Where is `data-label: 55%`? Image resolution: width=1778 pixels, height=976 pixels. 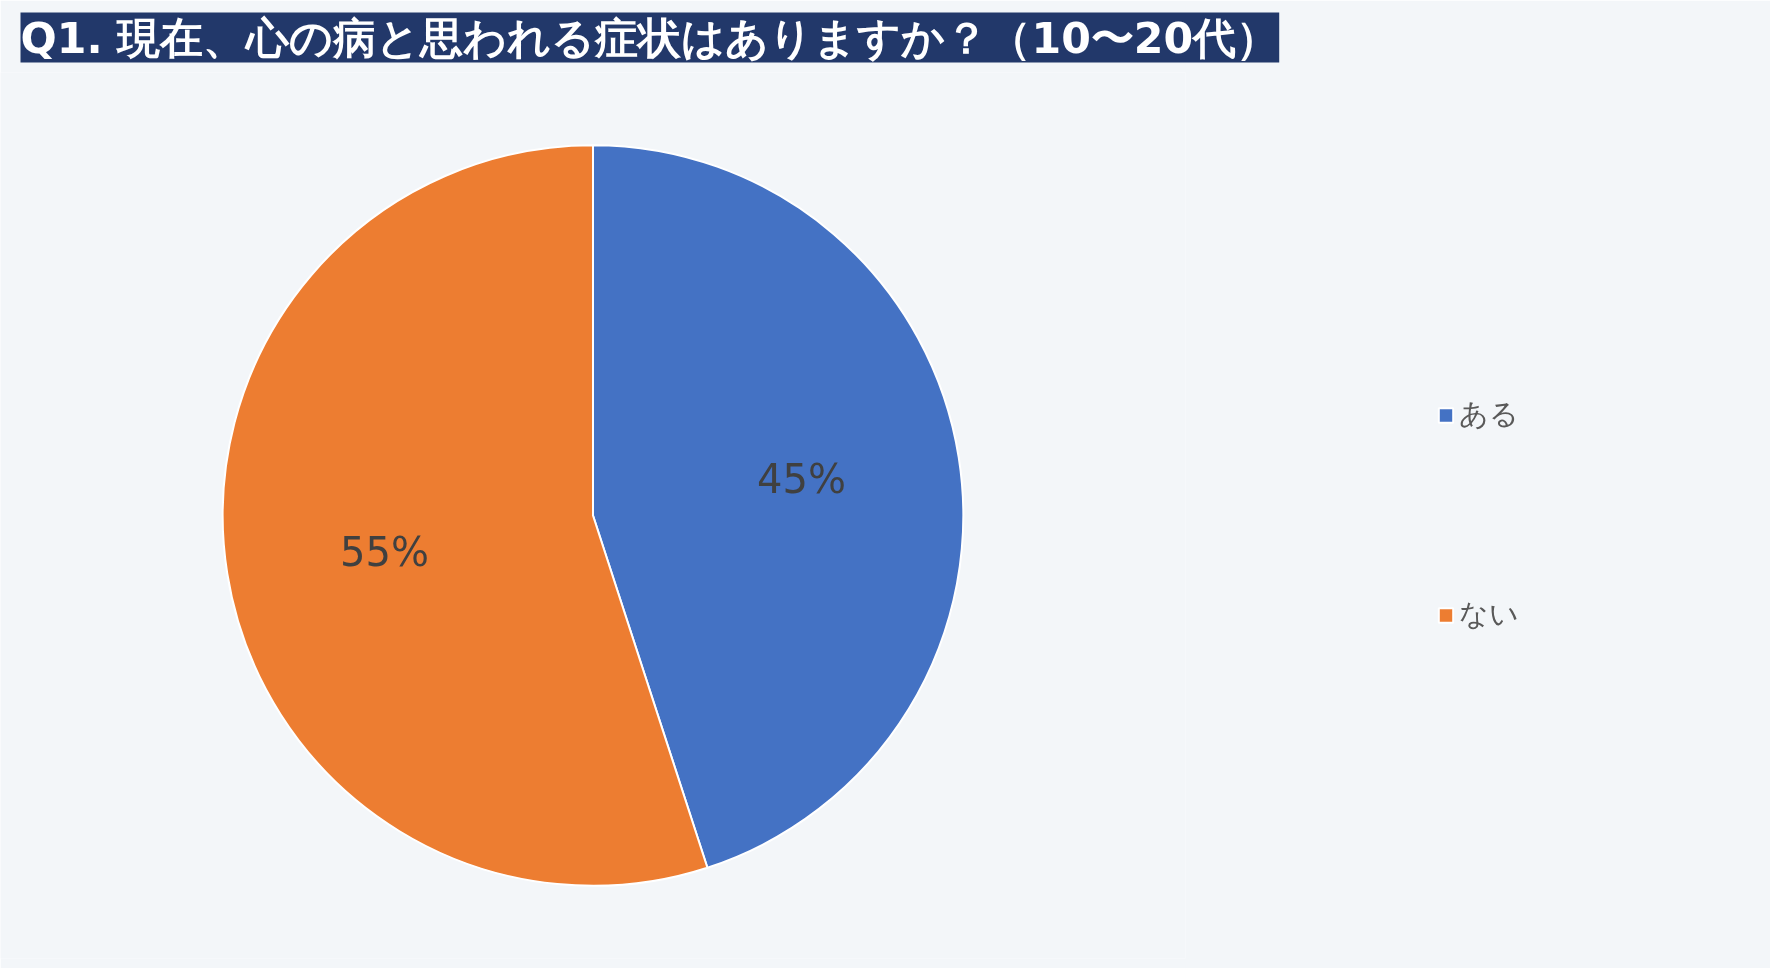
data-label: 55% is located at coordinates (384, 552).